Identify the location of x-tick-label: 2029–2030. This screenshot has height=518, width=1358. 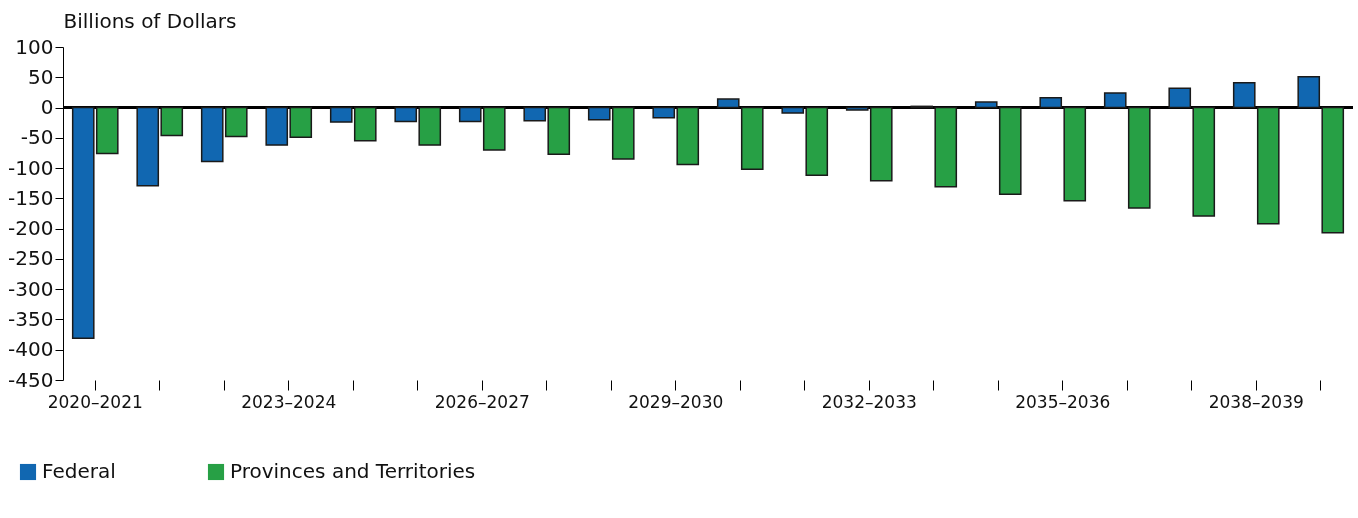
(676, 401).